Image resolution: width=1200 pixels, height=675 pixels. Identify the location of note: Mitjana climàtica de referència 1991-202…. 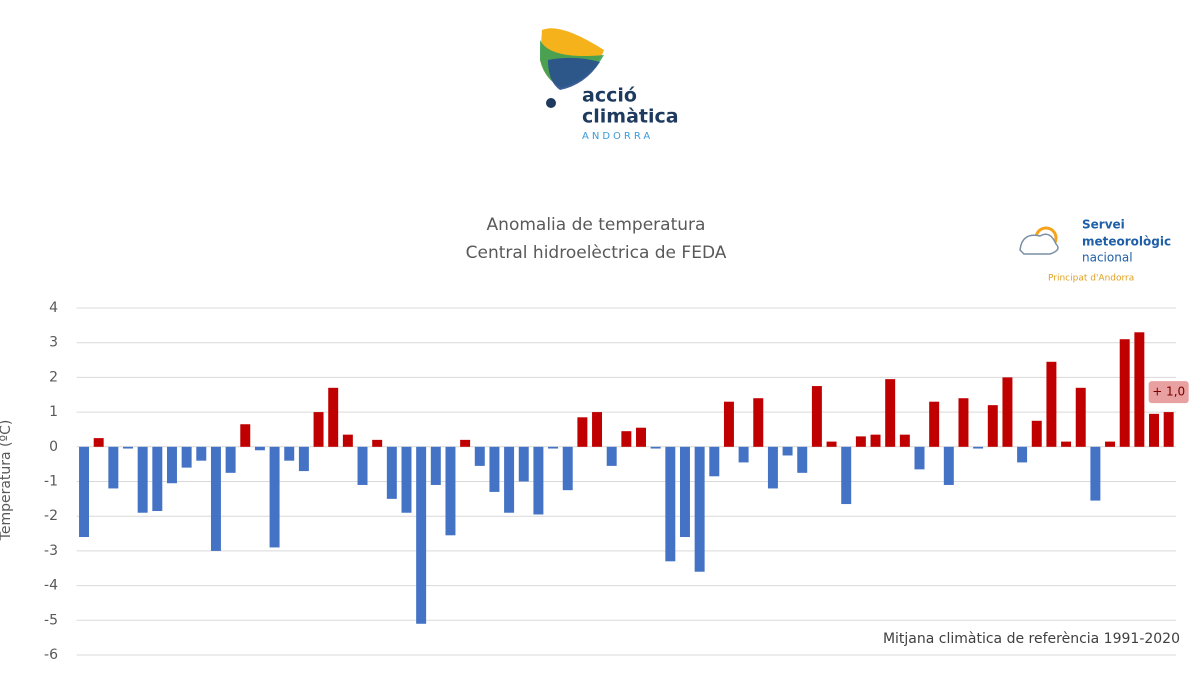
(1031, 639).